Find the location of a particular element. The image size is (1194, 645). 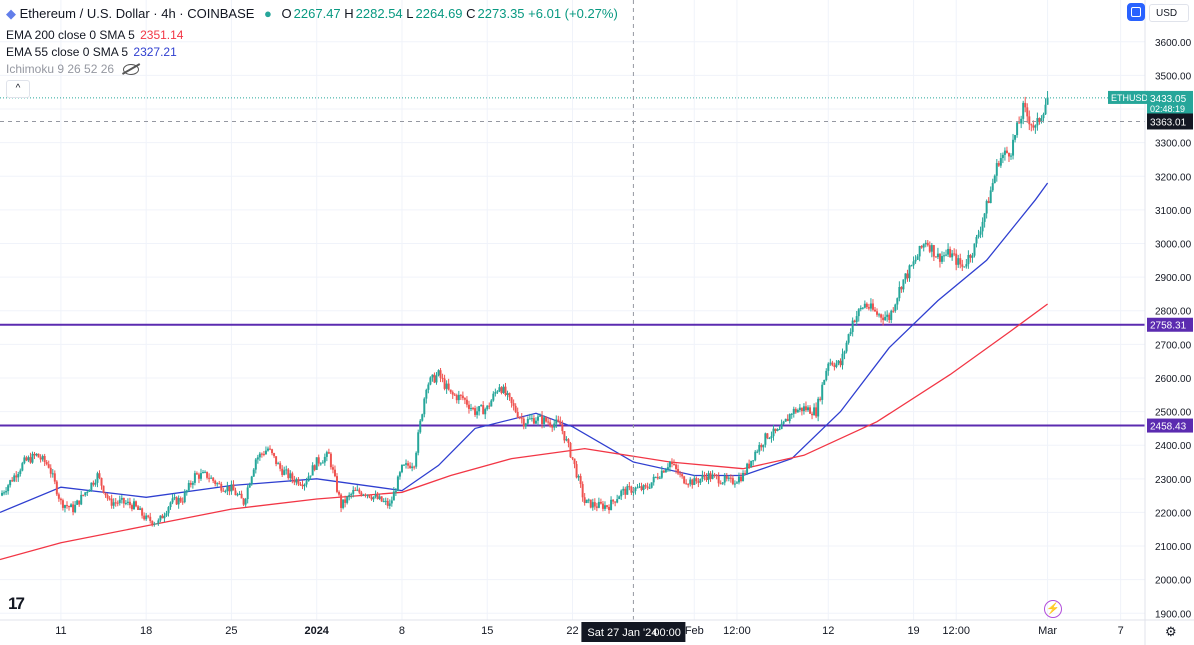

settings-gear-icon: ⚙ is located at coordinates (1171, 631).